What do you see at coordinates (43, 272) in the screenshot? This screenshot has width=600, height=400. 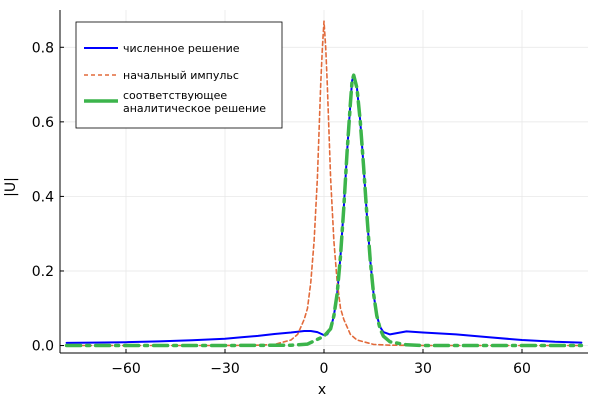 I see `y-tick-label: 0.2` at bounding box center [43, 272].